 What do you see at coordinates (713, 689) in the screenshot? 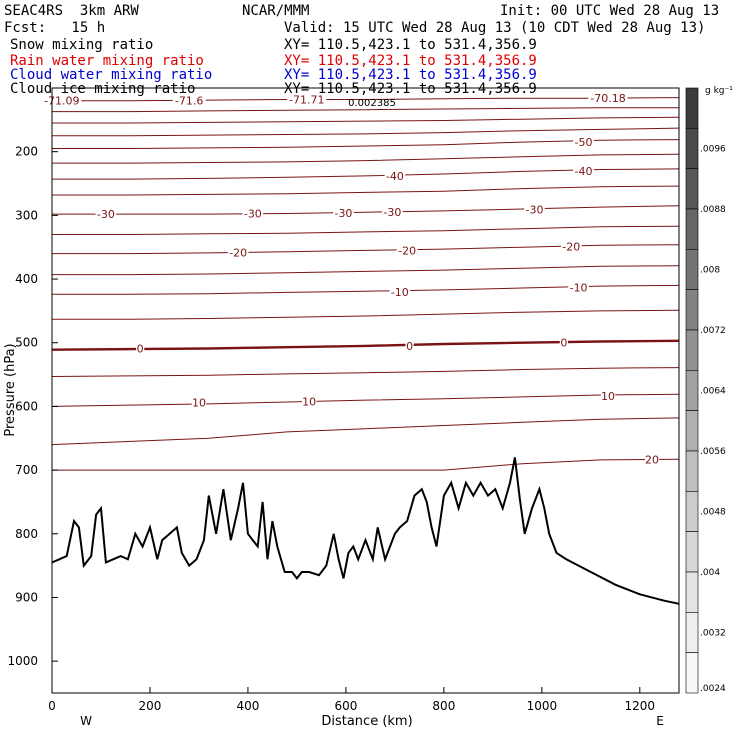
I see `colorbar-tick-label: .0024` at bounding box center [713, 689].